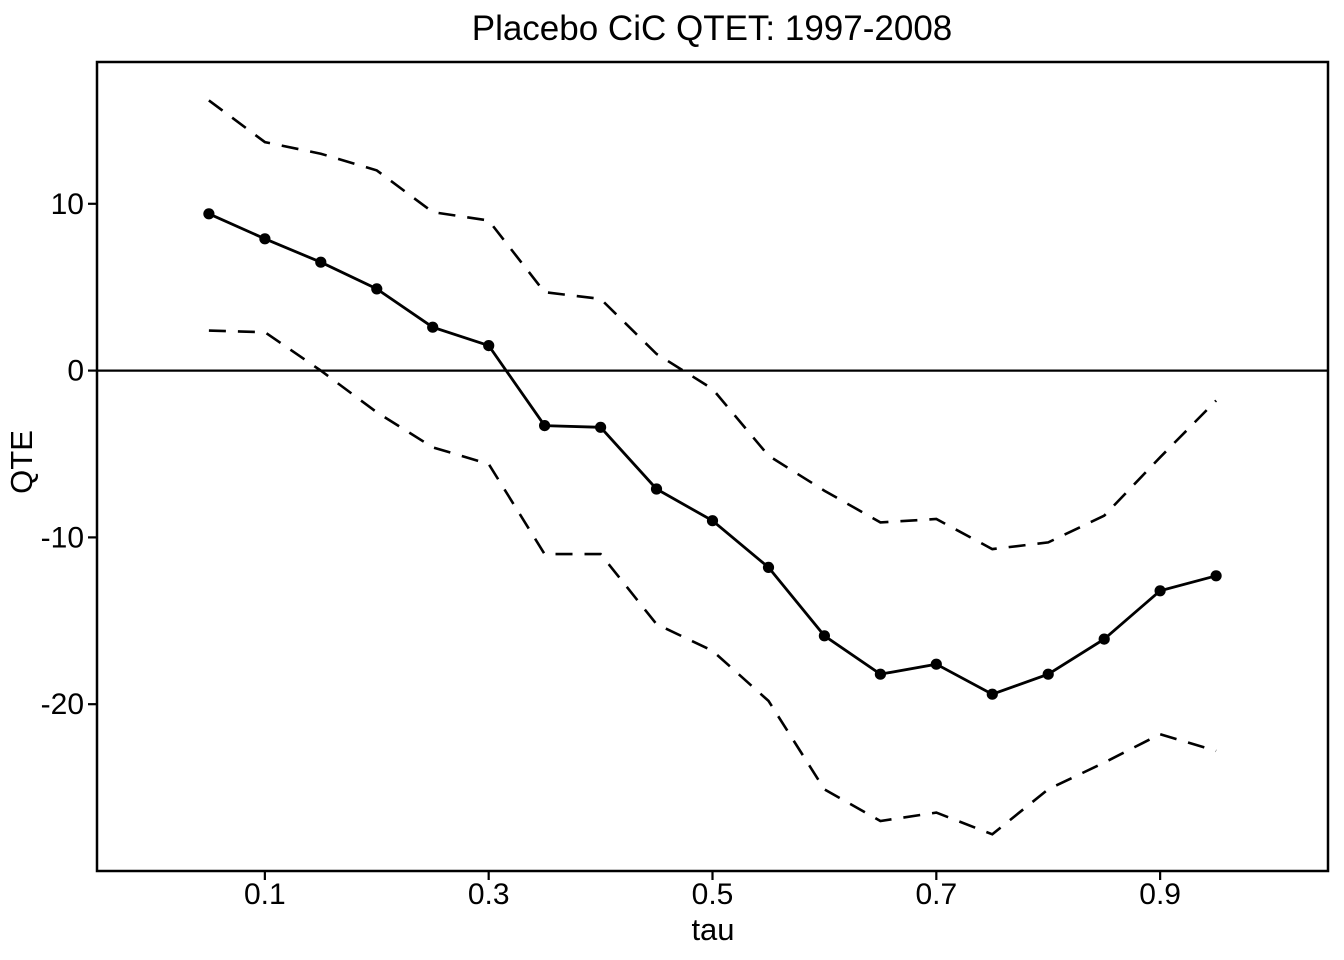 Image resolution: width=1344 pixels, height=960 pixels. I want to click on x-tick-label: 0.3, so click(489, 894).